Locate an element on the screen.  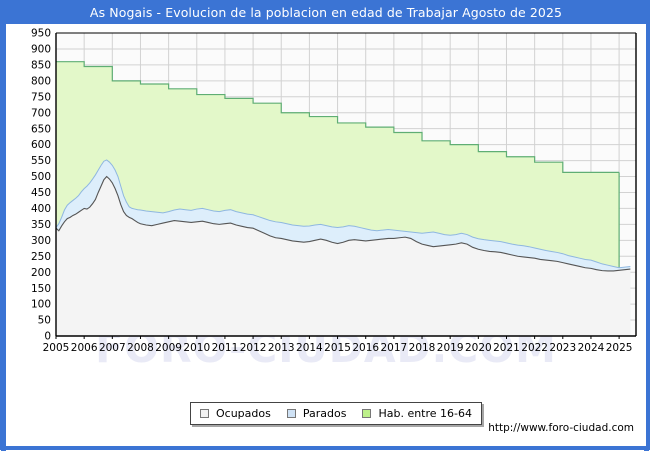
window-left-border is located at coordinates (3, 237).